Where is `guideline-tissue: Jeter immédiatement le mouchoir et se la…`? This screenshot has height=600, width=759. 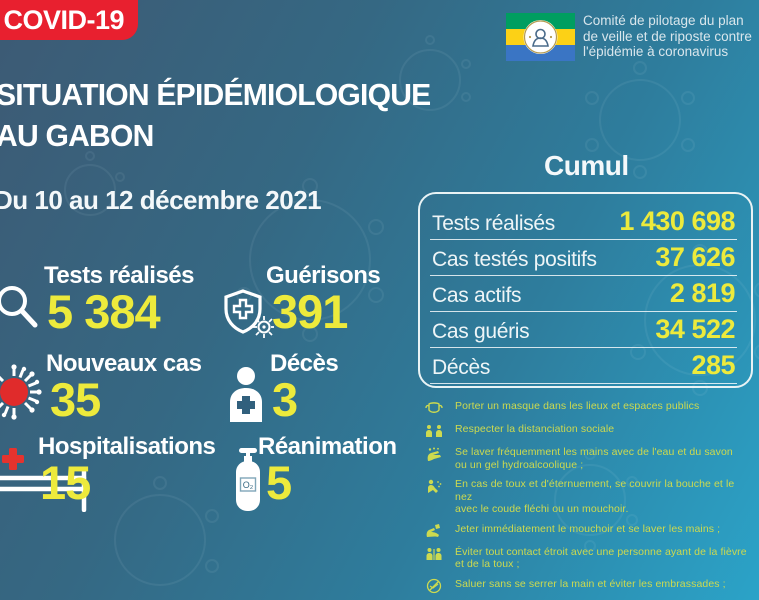 guideline-tissue: Jeter immédiatement le mouchoir et se la… is located at coordinates (589, 531).